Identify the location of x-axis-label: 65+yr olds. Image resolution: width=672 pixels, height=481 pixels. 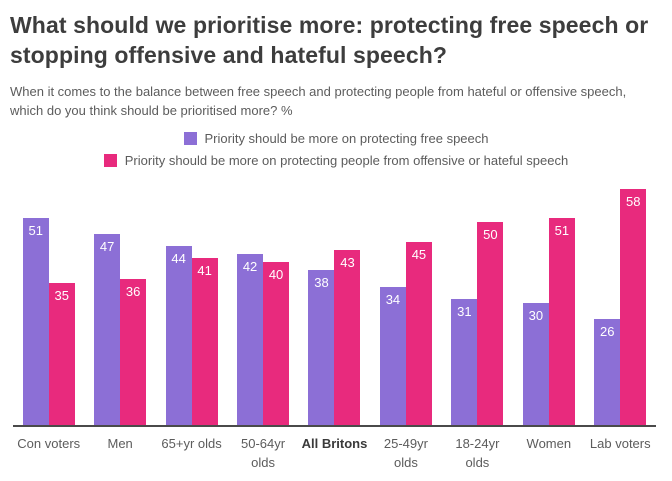
(191, 443).